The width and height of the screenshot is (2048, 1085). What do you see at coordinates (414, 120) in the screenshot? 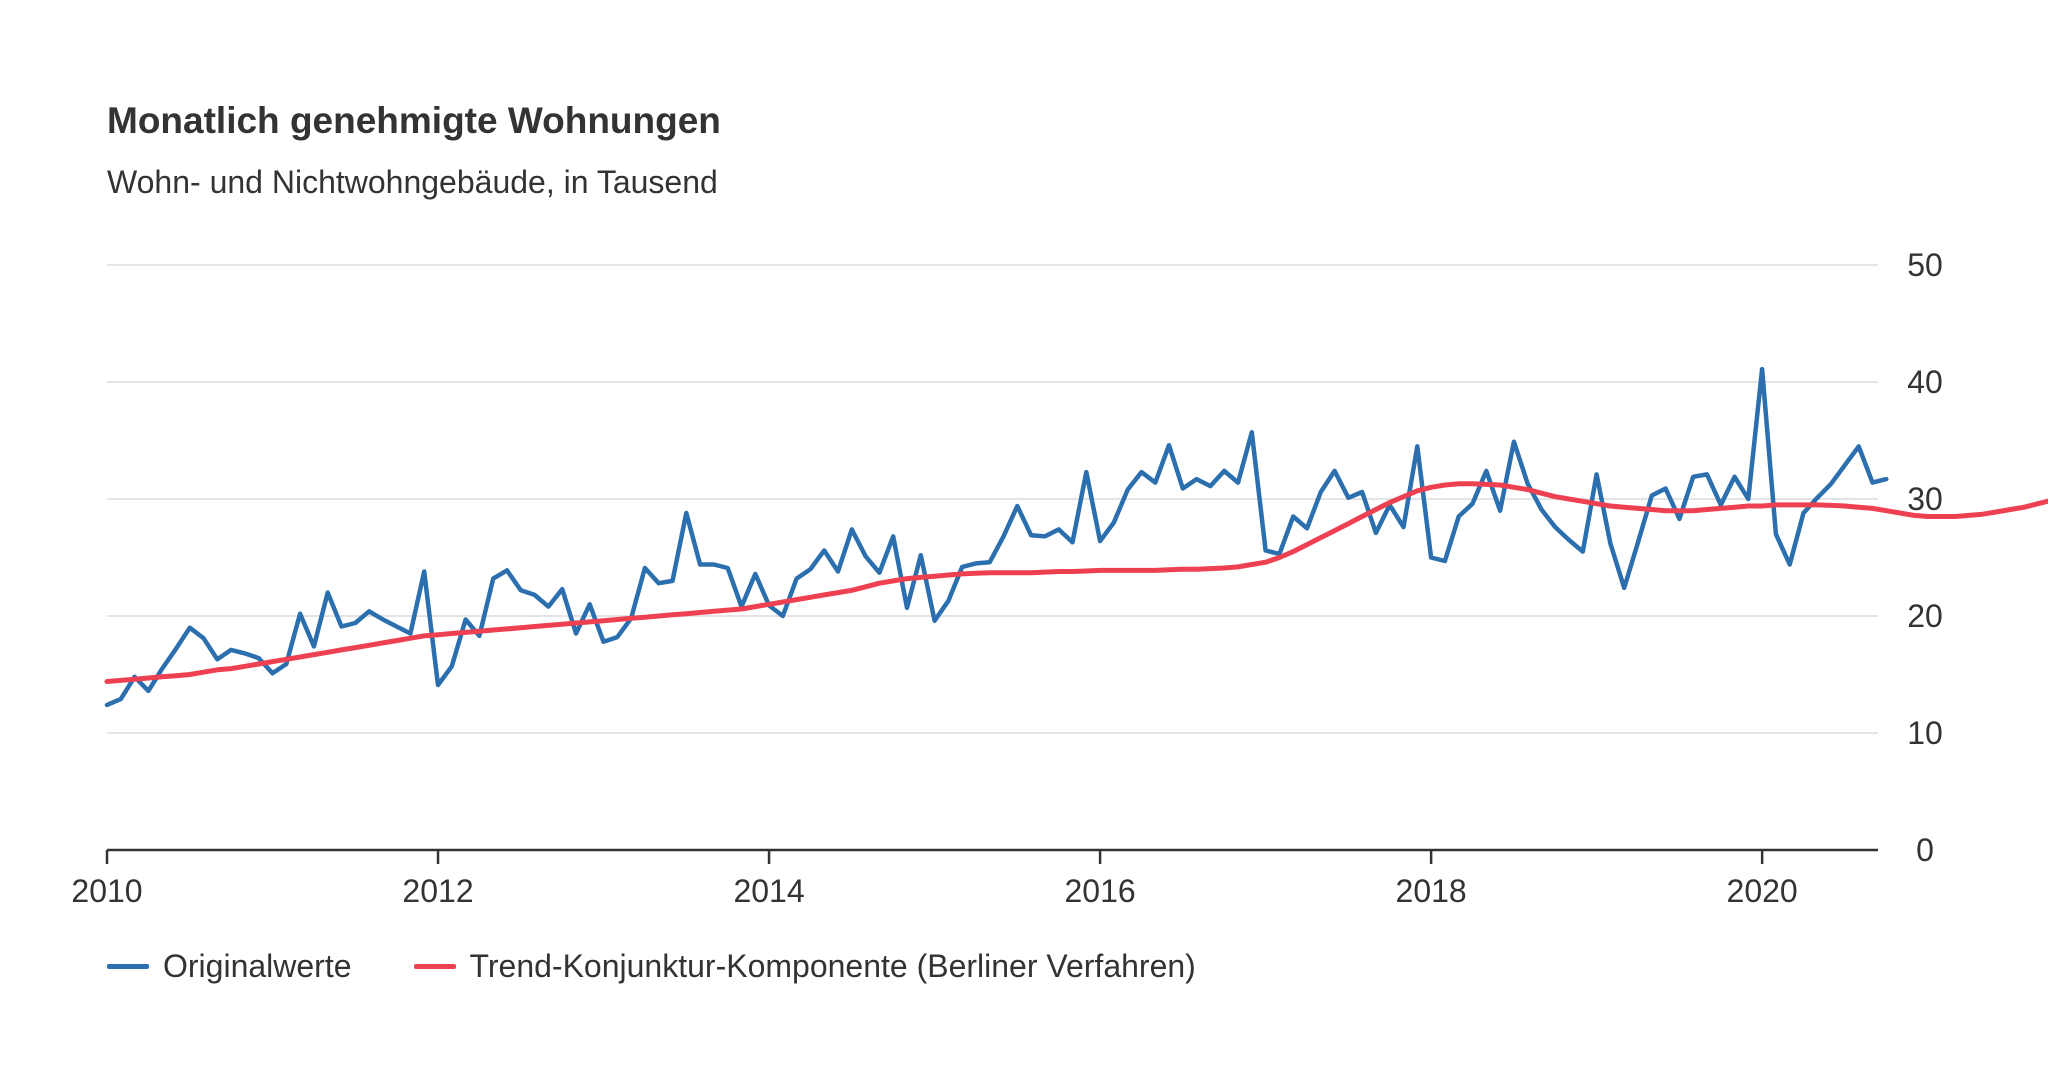
I see `chart-title: Monatlich genehmigte Wohnungen` at bounding box center [414, 120].